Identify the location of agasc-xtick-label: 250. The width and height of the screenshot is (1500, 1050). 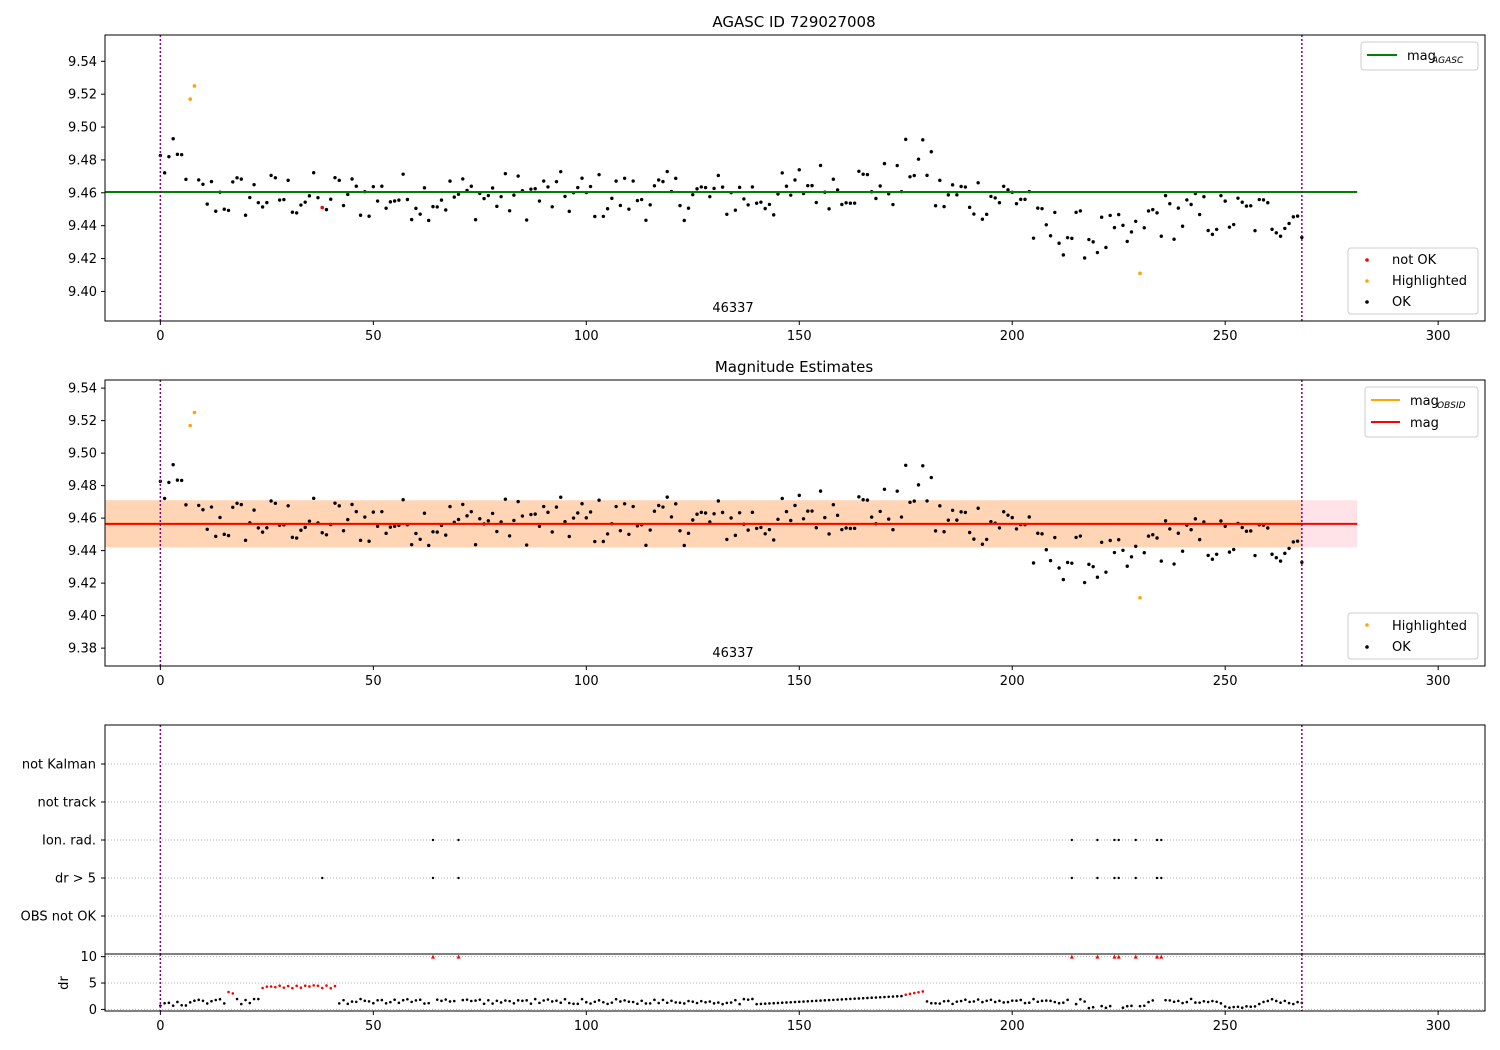
(1225, 336).